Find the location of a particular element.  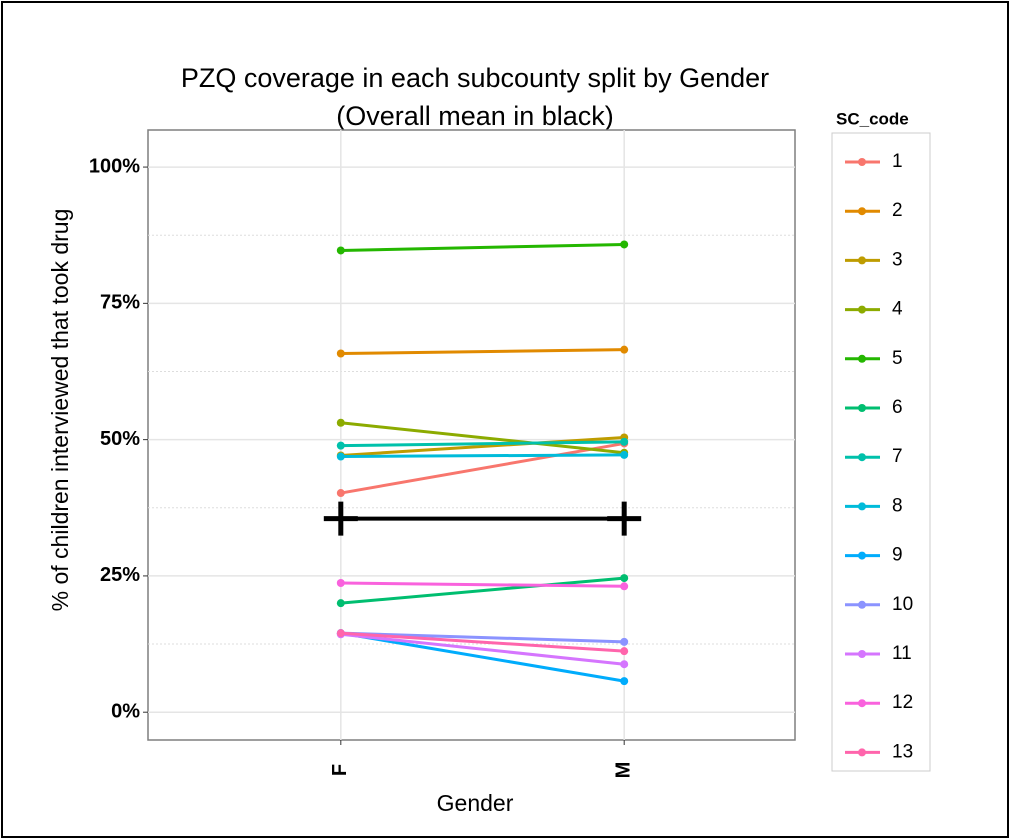

legend-label: 1 is located at coordinates (897, 161).